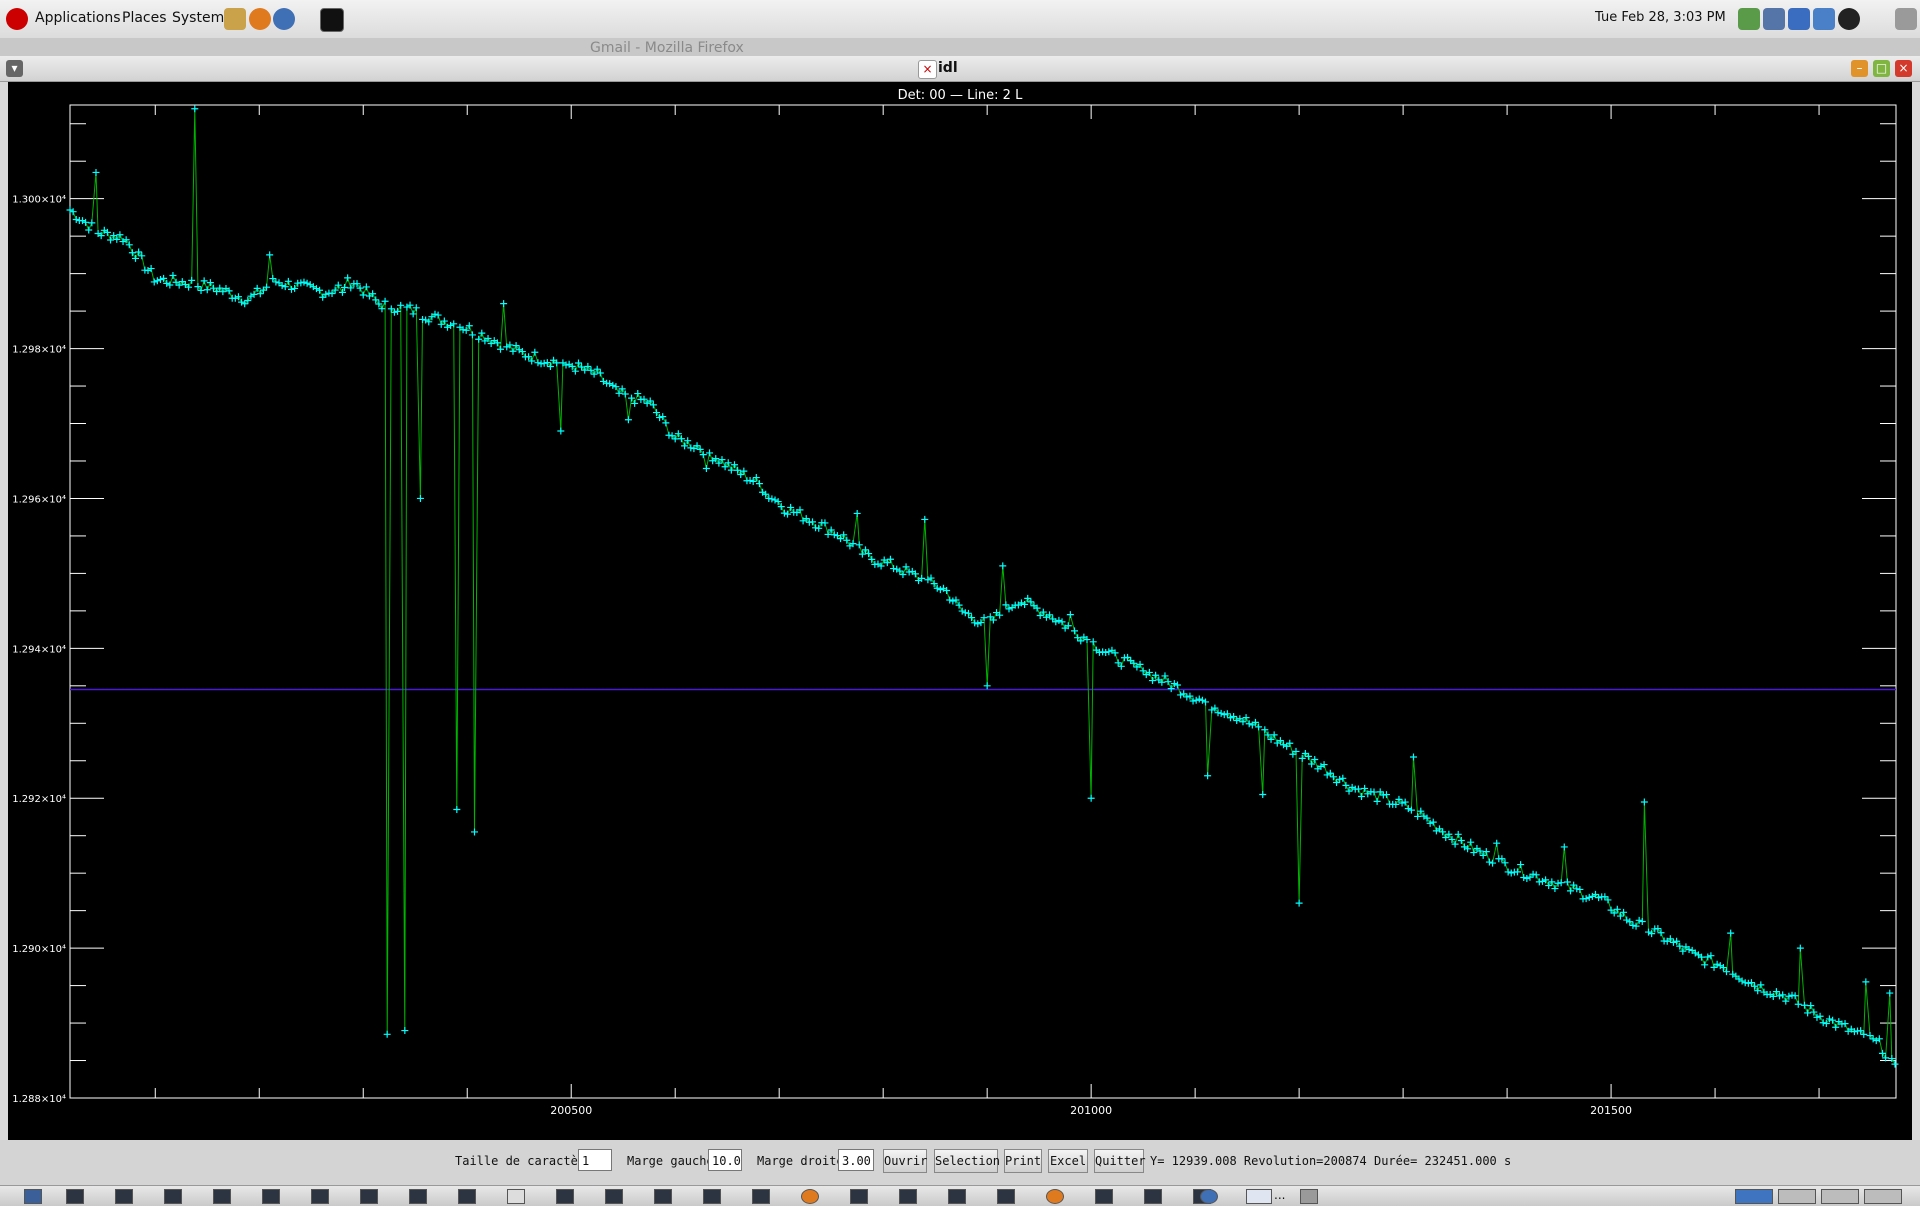 This screenshot has height=1206, width=1920. I want to click on task-trash-icon, so click(1309, 1196).